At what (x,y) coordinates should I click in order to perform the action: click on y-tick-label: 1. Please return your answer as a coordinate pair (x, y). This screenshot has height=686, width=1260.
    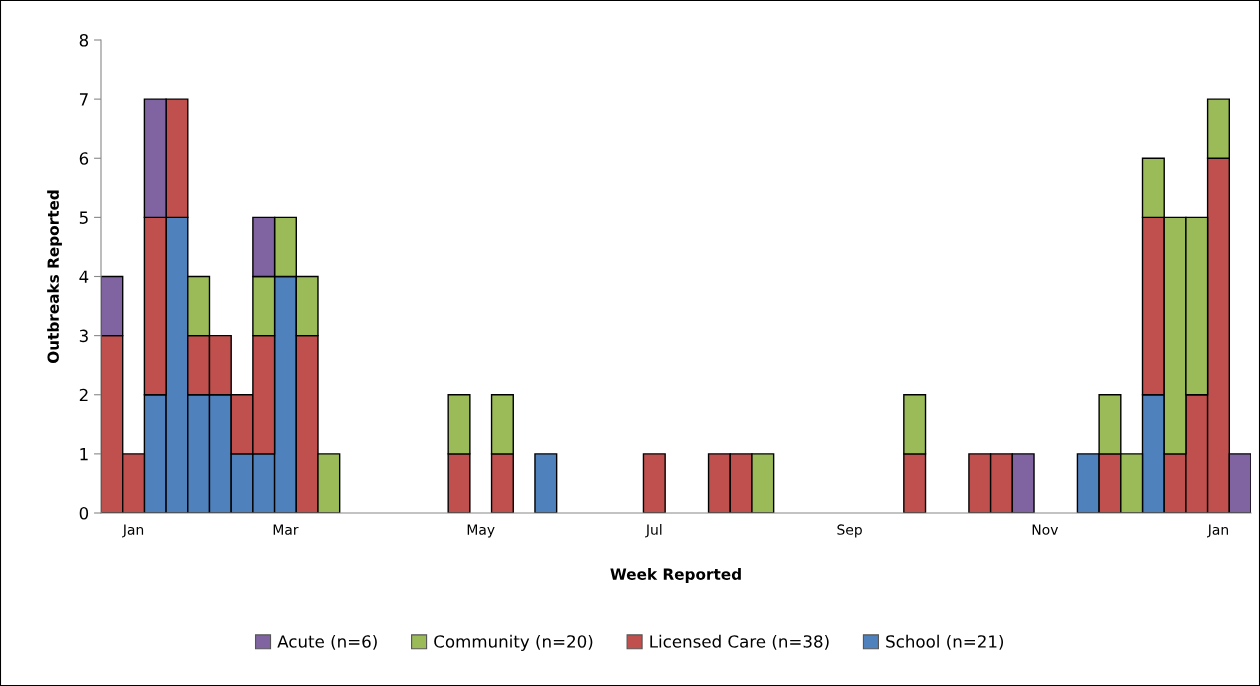
    Looking at the image, I should click on (84, 454).